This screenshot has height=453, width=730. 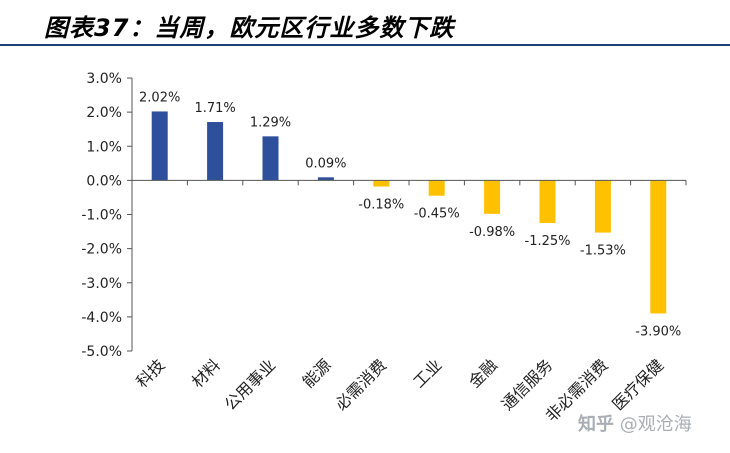 What do you see at coordinates (104, 147) in the screenshot?
I see `y-tick-label: 1.0%` at bounding box center [104, 147].